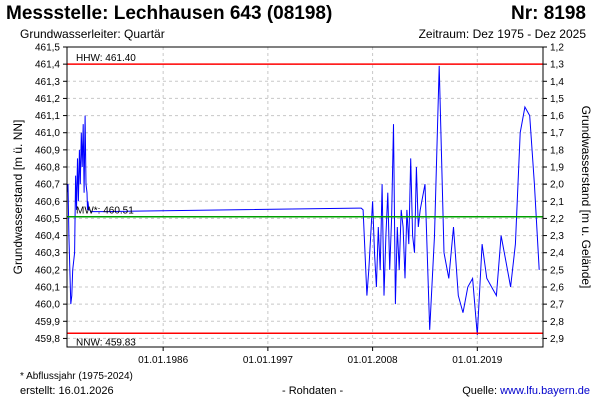 This screenshot has width=600, height=400. What do you see at coordinates (557, 236) in the screenshot?
I see `y2-tick-label: 2,3` at bounding box center [557, 236].